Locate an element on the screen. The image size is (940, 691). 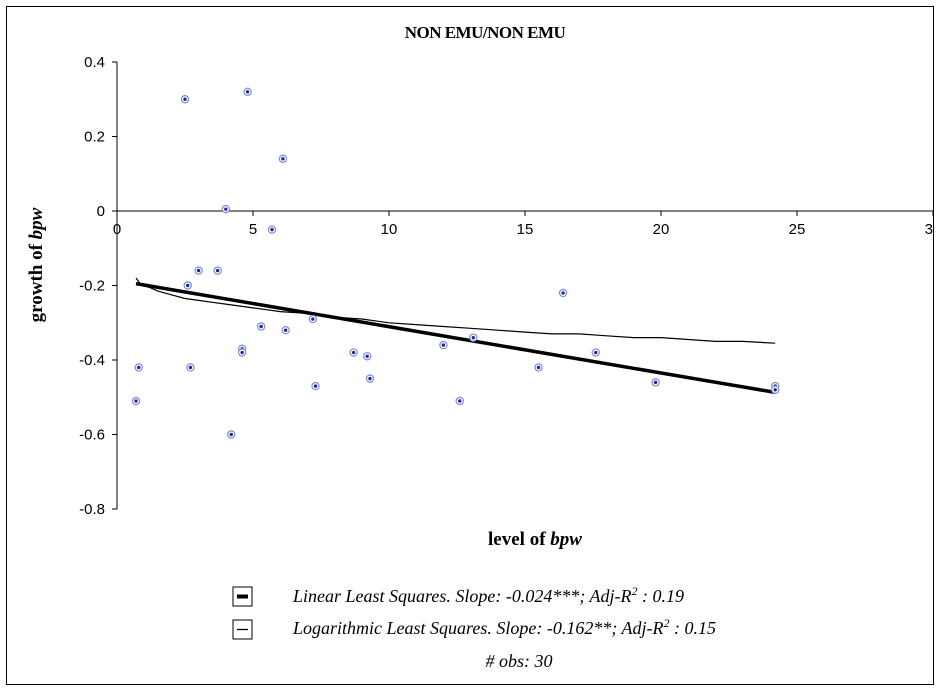
x-tick-label: 30 is located at coordinates (929, 229).